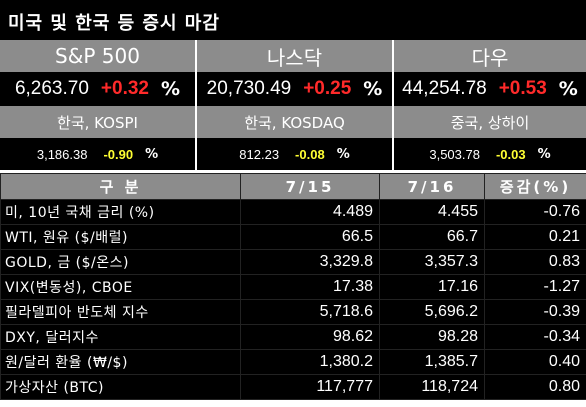  Describe the element at coordinates (120, 237) in the screenshot. I see `row-name: WTI, 원유 ($/배럴)` at that location.